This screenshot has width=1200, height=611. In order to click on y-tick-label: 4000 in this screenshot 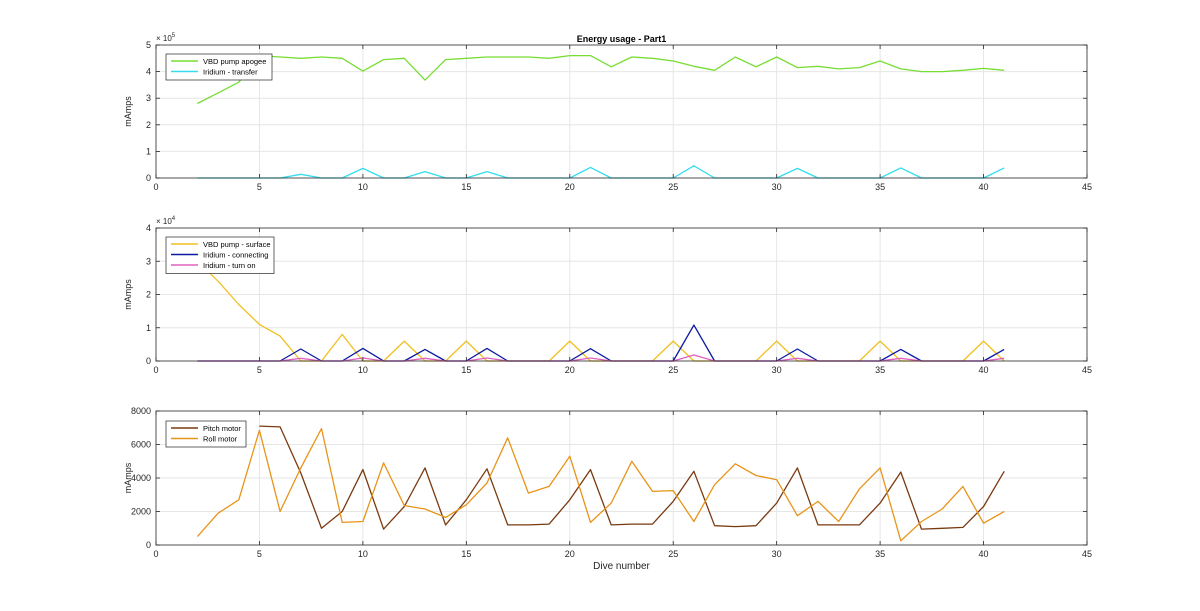, I will do `click(141, 478)`.